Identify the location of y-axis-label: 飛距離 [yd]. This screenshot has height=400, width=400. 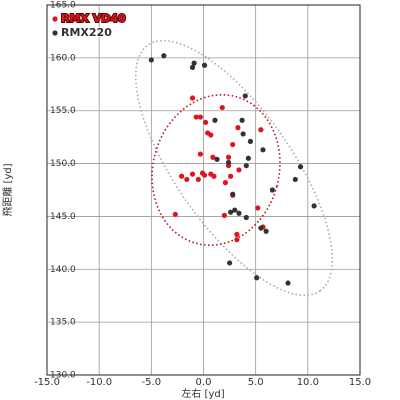
(7, 189).